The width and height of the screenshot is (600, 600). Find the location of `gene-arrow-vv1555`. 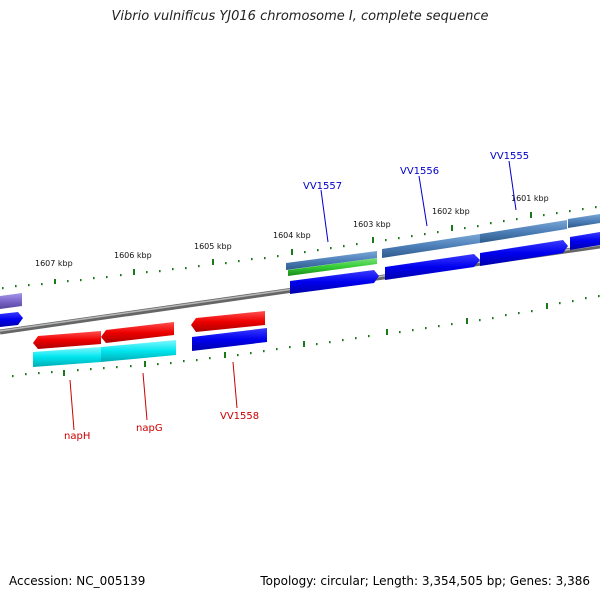

gene-arrow-vv1555 is located at coordinates (524, 253).